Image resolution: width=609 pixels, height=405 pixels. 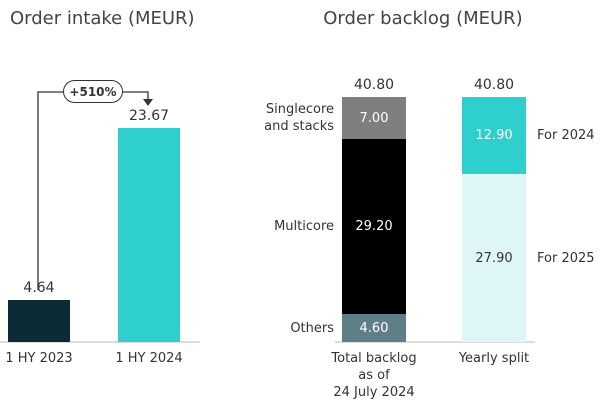 I want to click on arrow-head, so click(x=148, y=102).